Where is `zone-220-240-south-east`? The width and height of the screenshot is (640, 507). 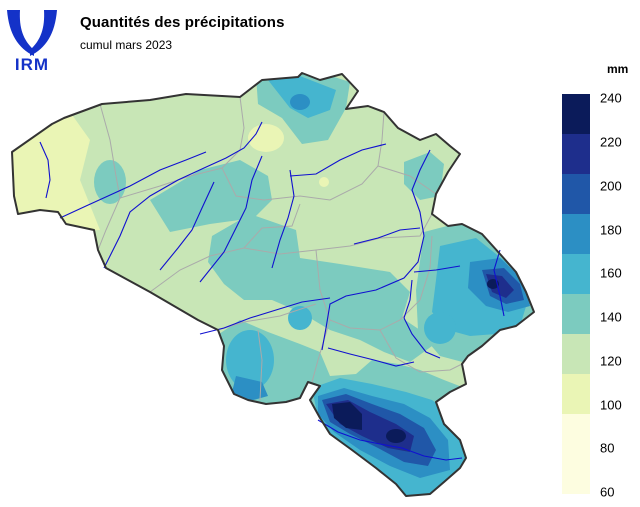
zone-220-240-south-east is located at coordinates (396, 436).